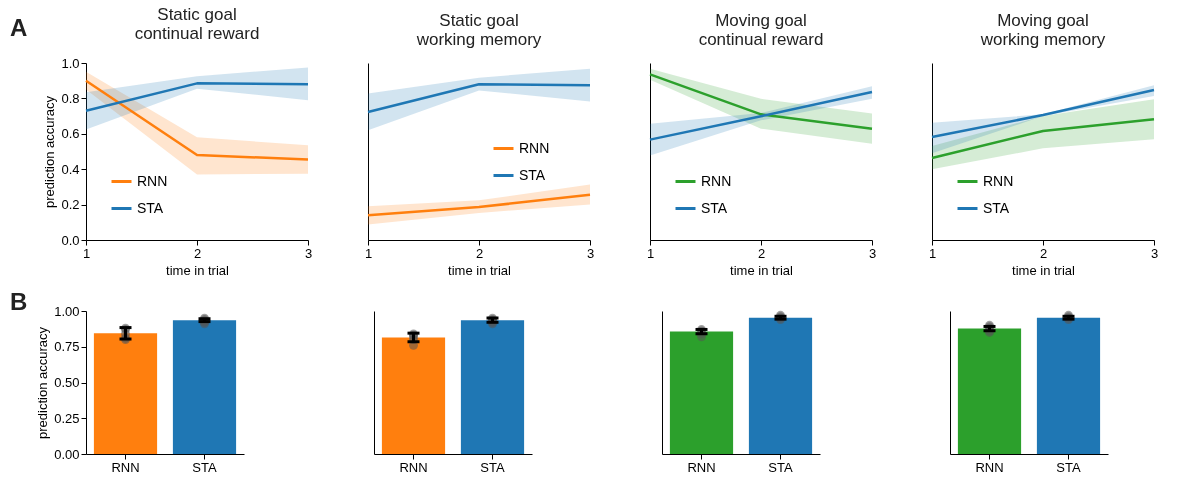 This screenshot has height=487, width=1189. Describe the element at coordinates (70, 205) in the screenshot. I see `y-tick-label: 0.2` at that location.